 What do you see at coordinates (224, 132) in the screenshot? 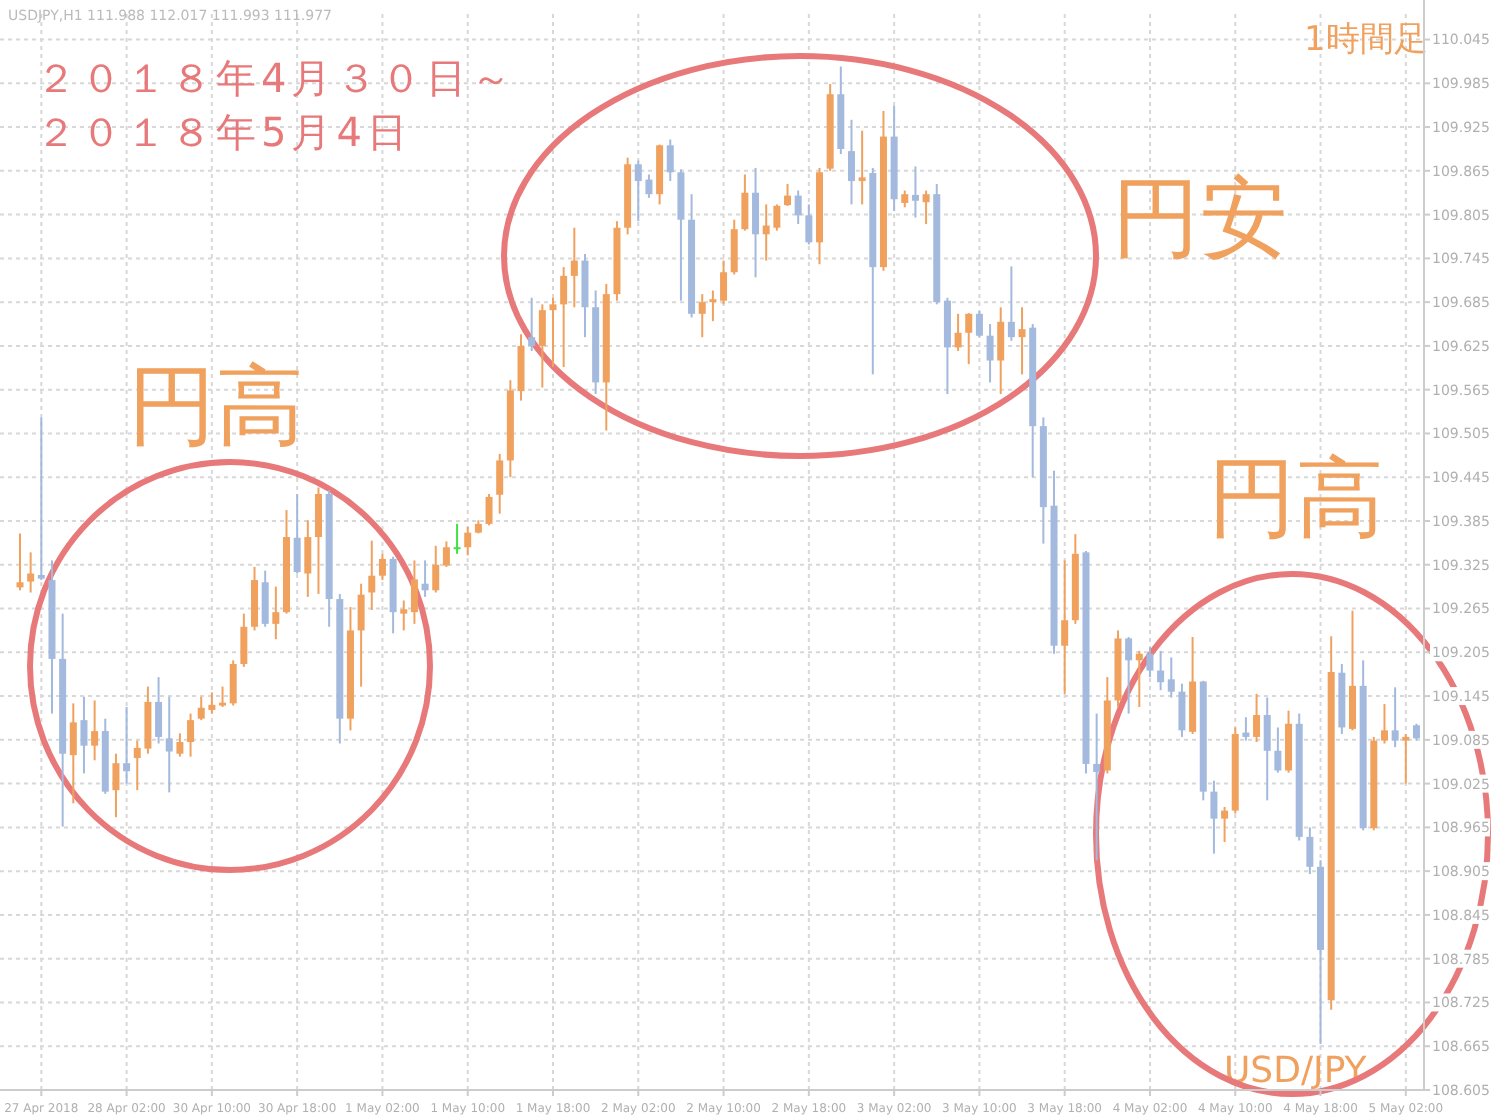
I see `annotation: ２０１８年5月4日` at bounding box center [224, 132].